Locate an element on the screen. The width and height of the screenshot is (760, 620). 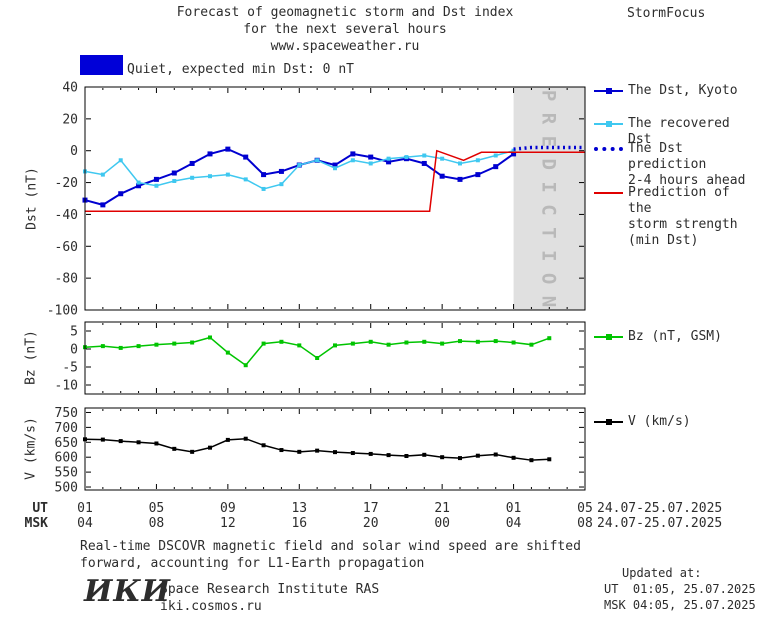
institute-site: iki.cosmos.ru is located at coordinates (211, 606).